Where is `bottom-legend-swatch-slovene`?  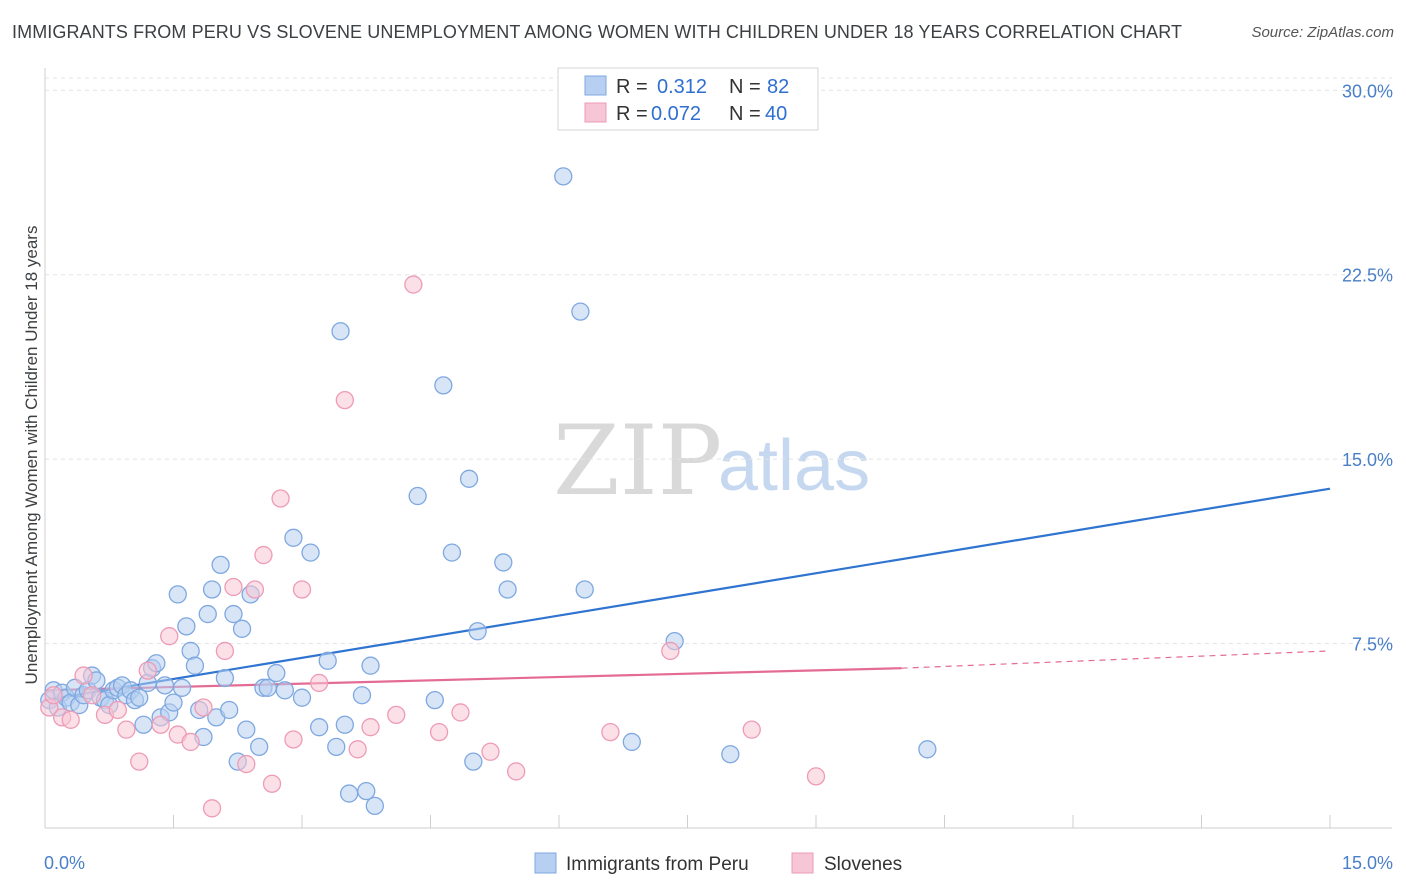 bottom-legend-swatch-slovene is located at coordinates (802, 863).